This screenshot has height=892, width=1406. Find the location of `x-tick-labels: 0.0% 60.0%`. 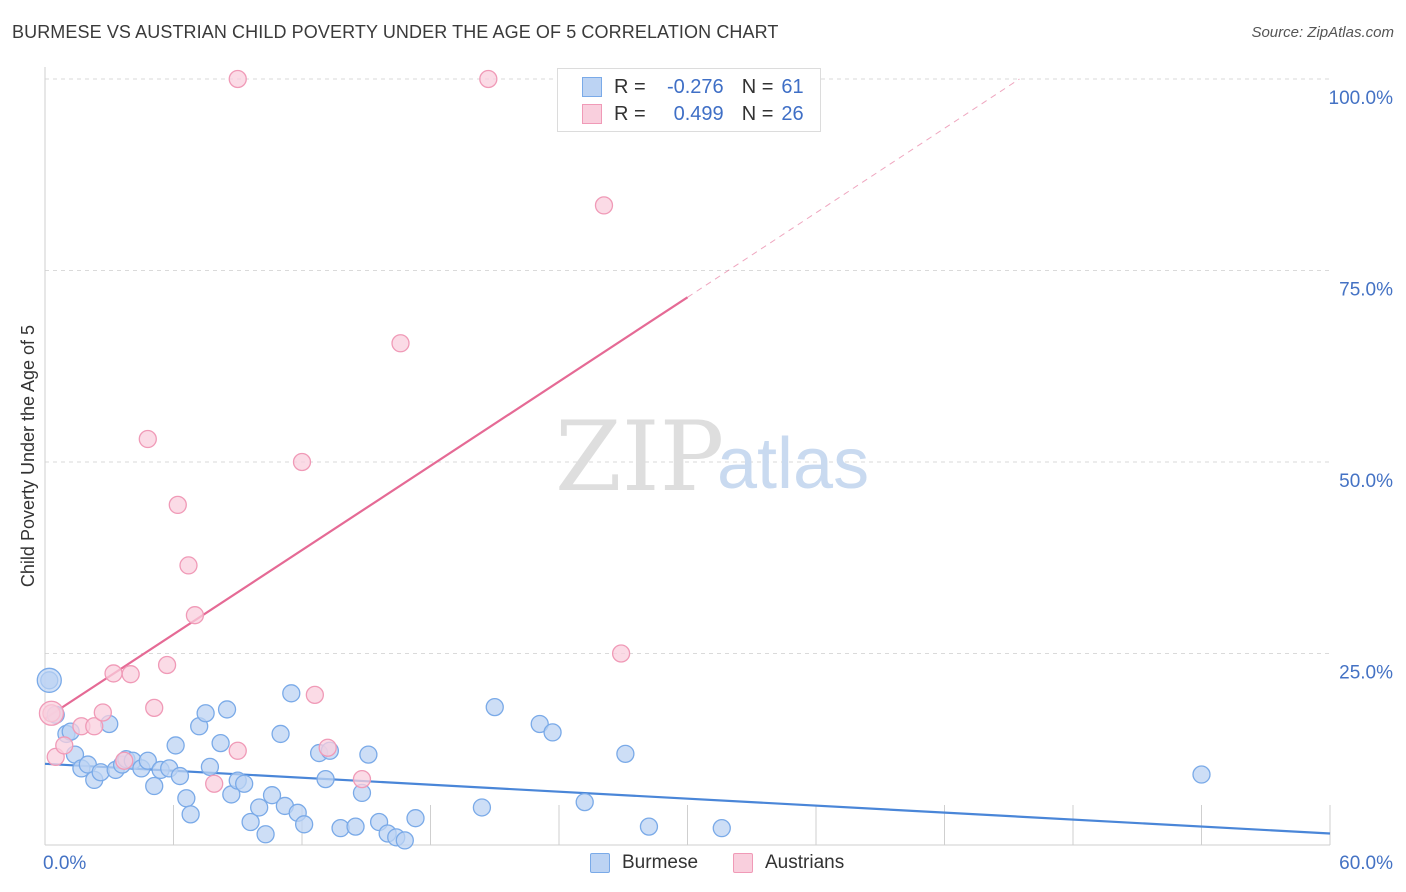

x-tick-labels: 0.0% 60.0% is located at coordinates (718, 863).